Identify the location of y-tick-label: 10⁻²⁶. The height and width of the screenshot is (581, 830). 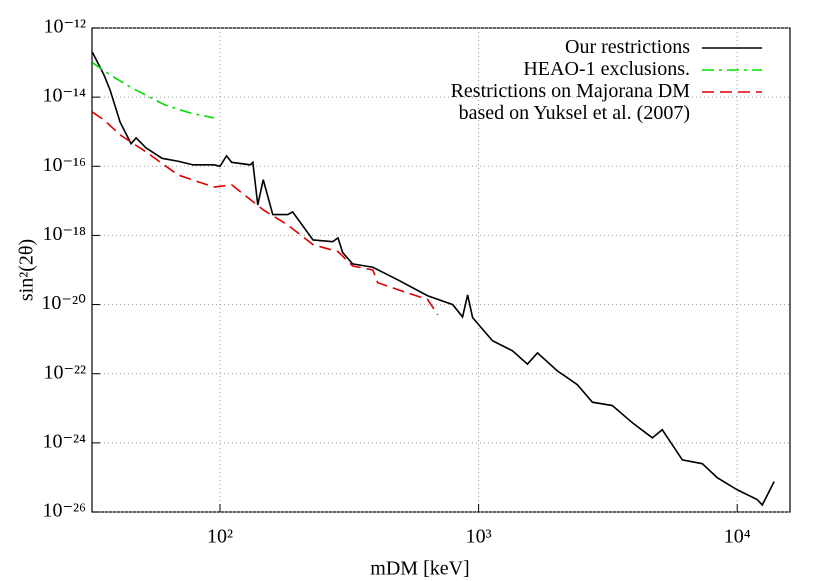
(64, 511).